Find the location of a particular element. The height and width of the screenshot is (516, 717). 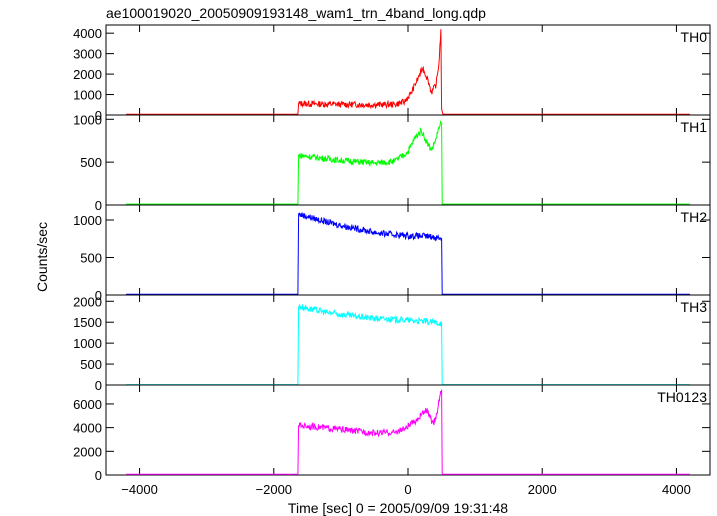

series-line-th3 is located at coordinates (408, 344).